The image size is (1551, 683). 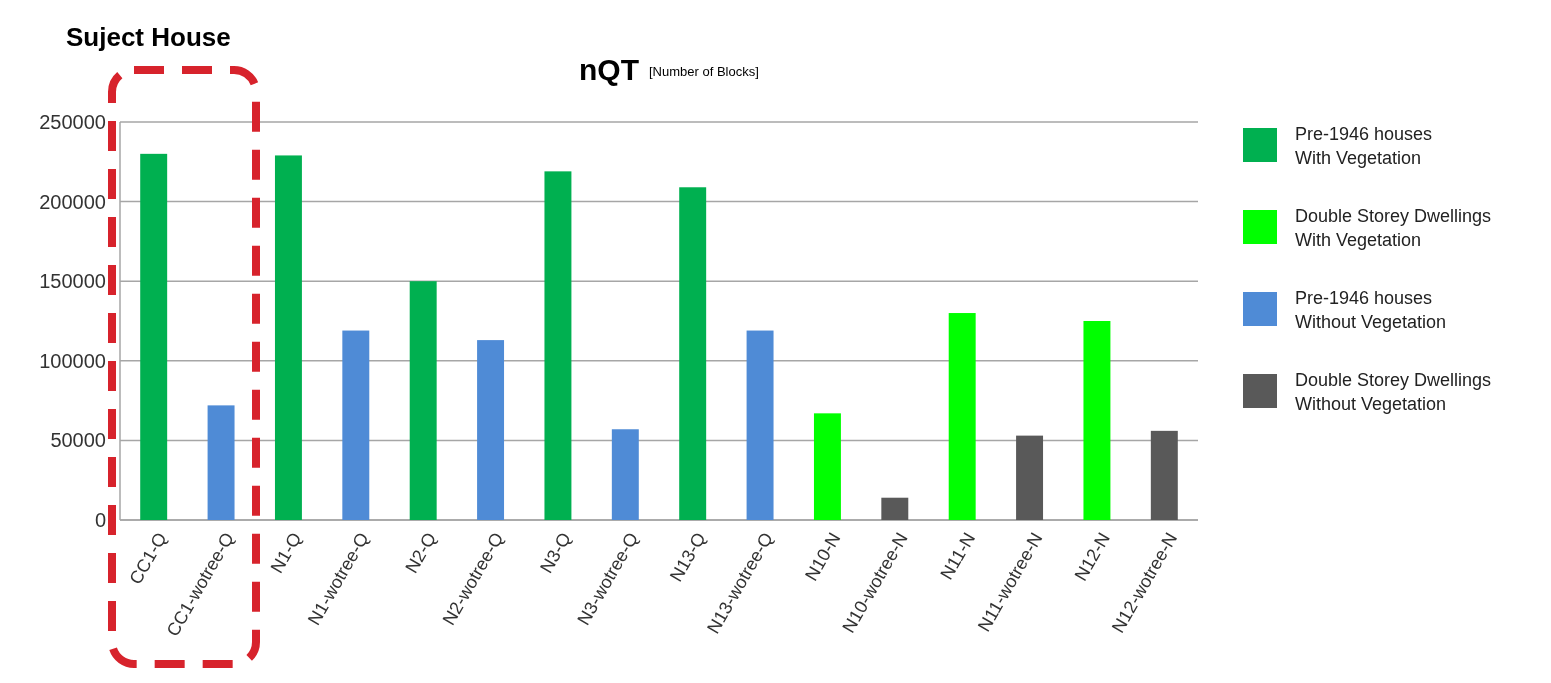 What do you see at coordinates (72, 281) in the screenshot?
I see `y-tick-label: 150000` at bounding box center [72, 281].